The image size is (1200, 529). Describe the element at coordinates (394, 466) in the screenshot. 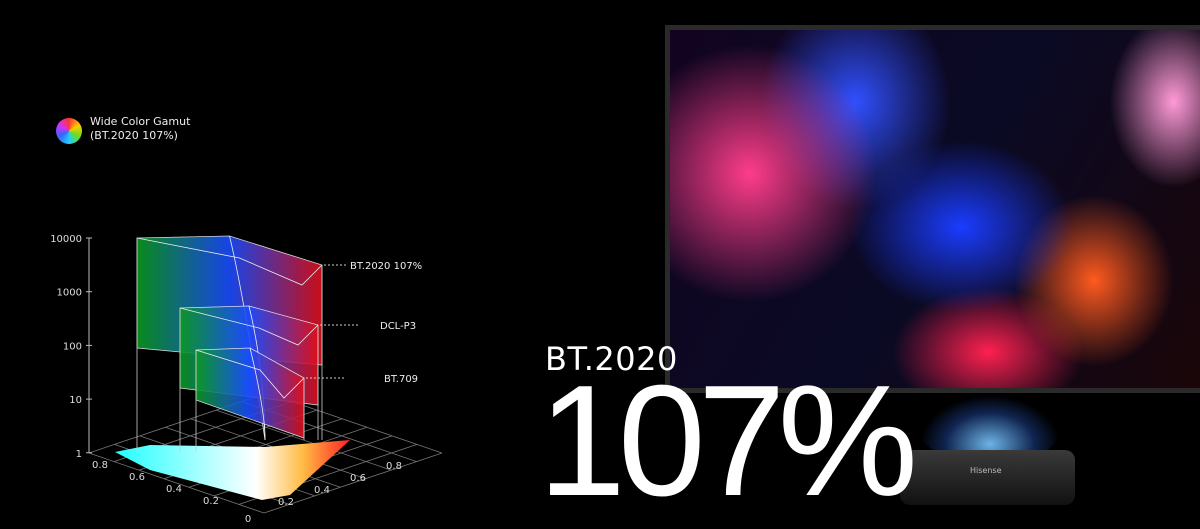

I see `y-tick-label: 0.8` at that location.